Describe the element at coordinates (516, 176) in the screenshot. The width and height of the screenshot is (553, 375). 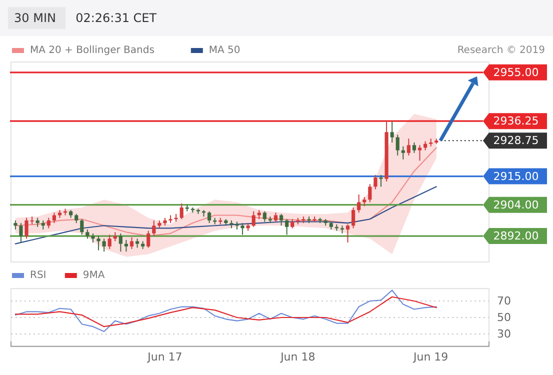
I see `ref-line-label: 2915.00` at that location.